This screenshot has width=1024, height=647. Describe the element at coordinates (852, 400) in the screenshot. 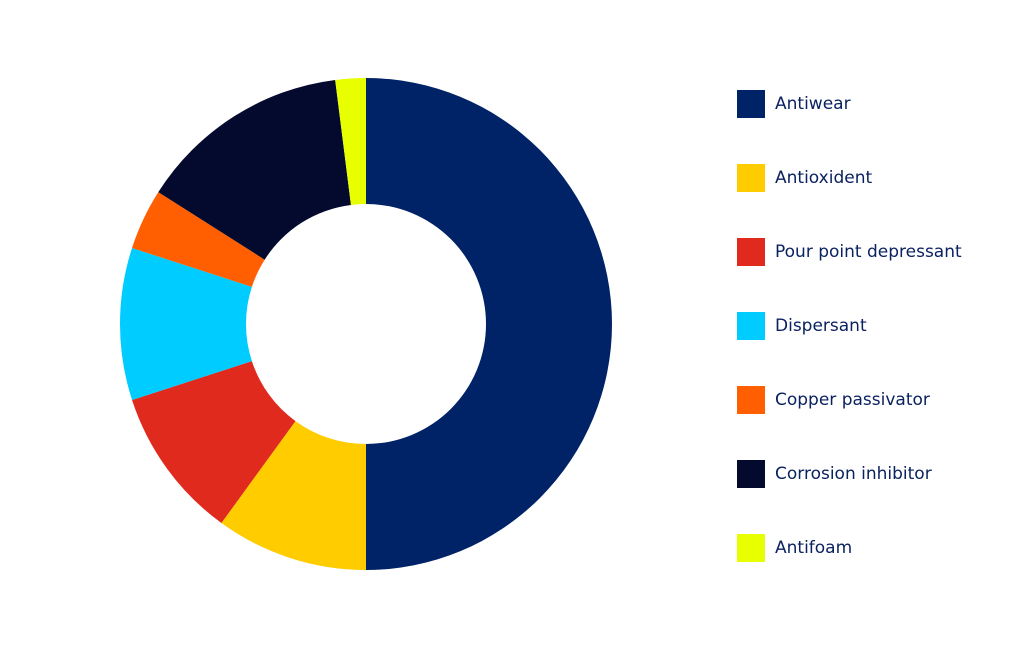

I see `legend-label: Copper passivator` at that location.